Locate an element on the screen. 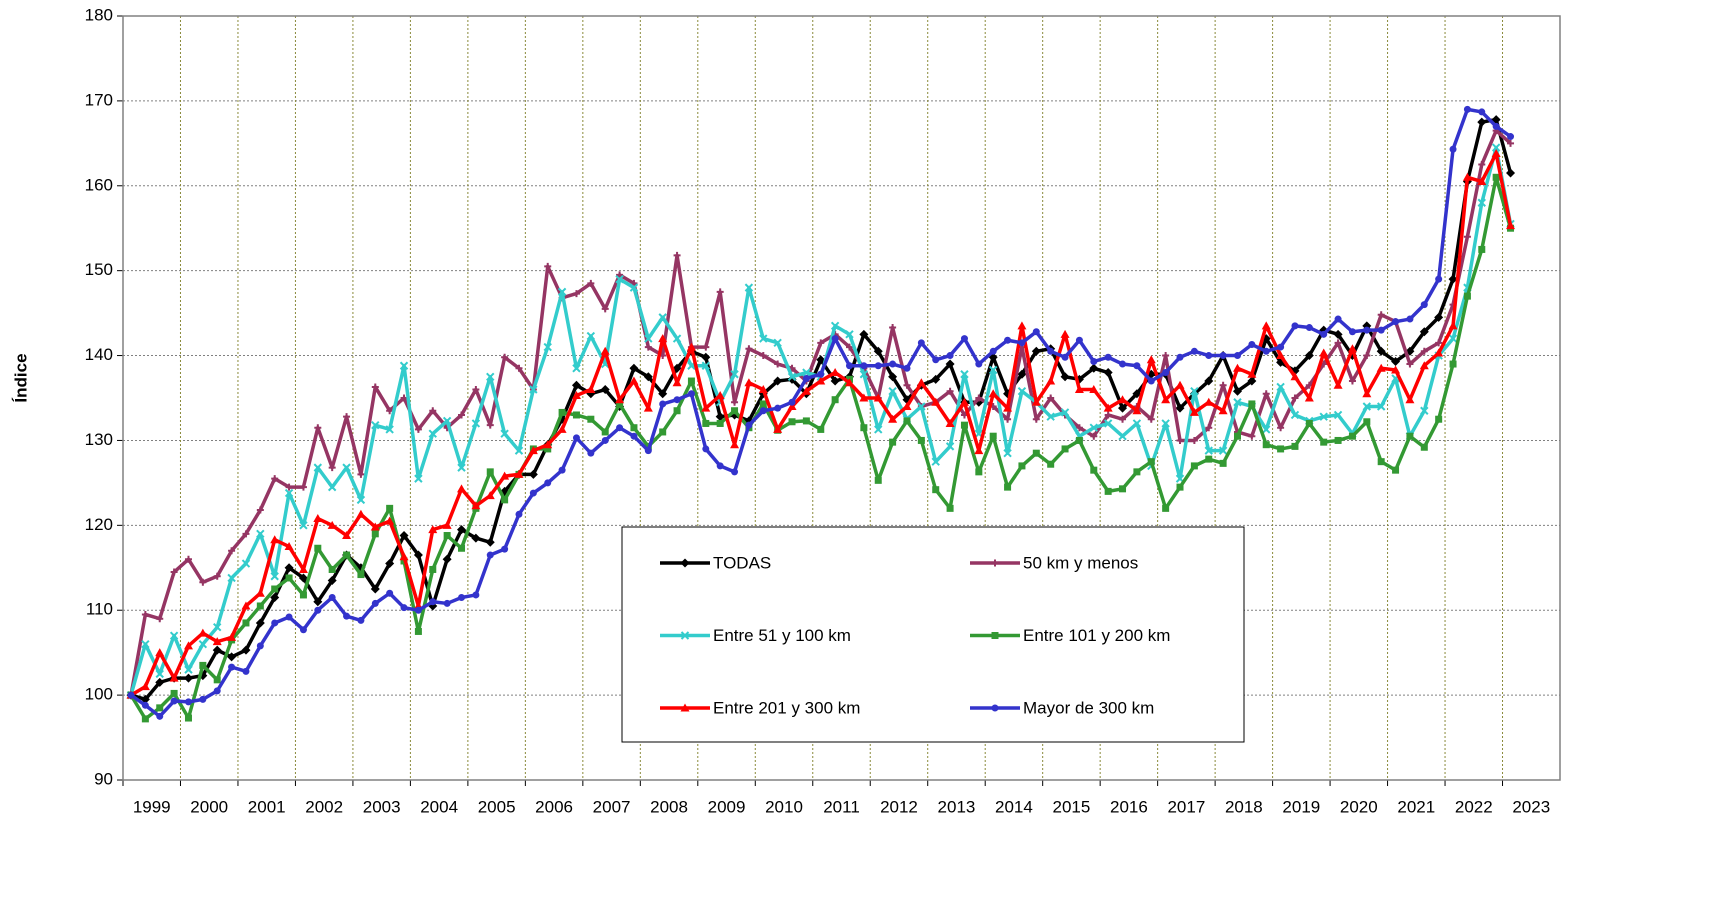 The image size is (1733, 910). x-tick-label: 2018 is located at coordinates (1244, 806).